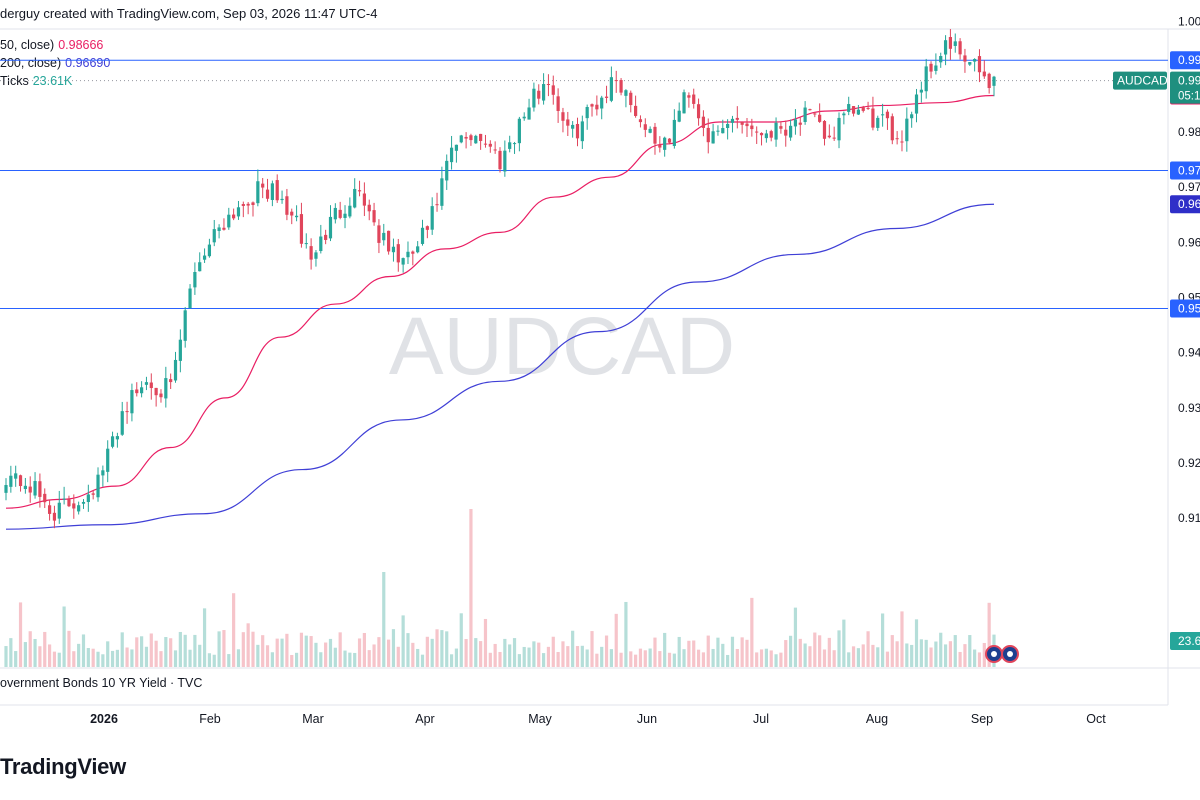 The height and width of the screenshot is (800, 1200). Describe the element at coordinates (81, 45) in the screenshot. I see `legend-ma50-value: 0.98666` at that location.